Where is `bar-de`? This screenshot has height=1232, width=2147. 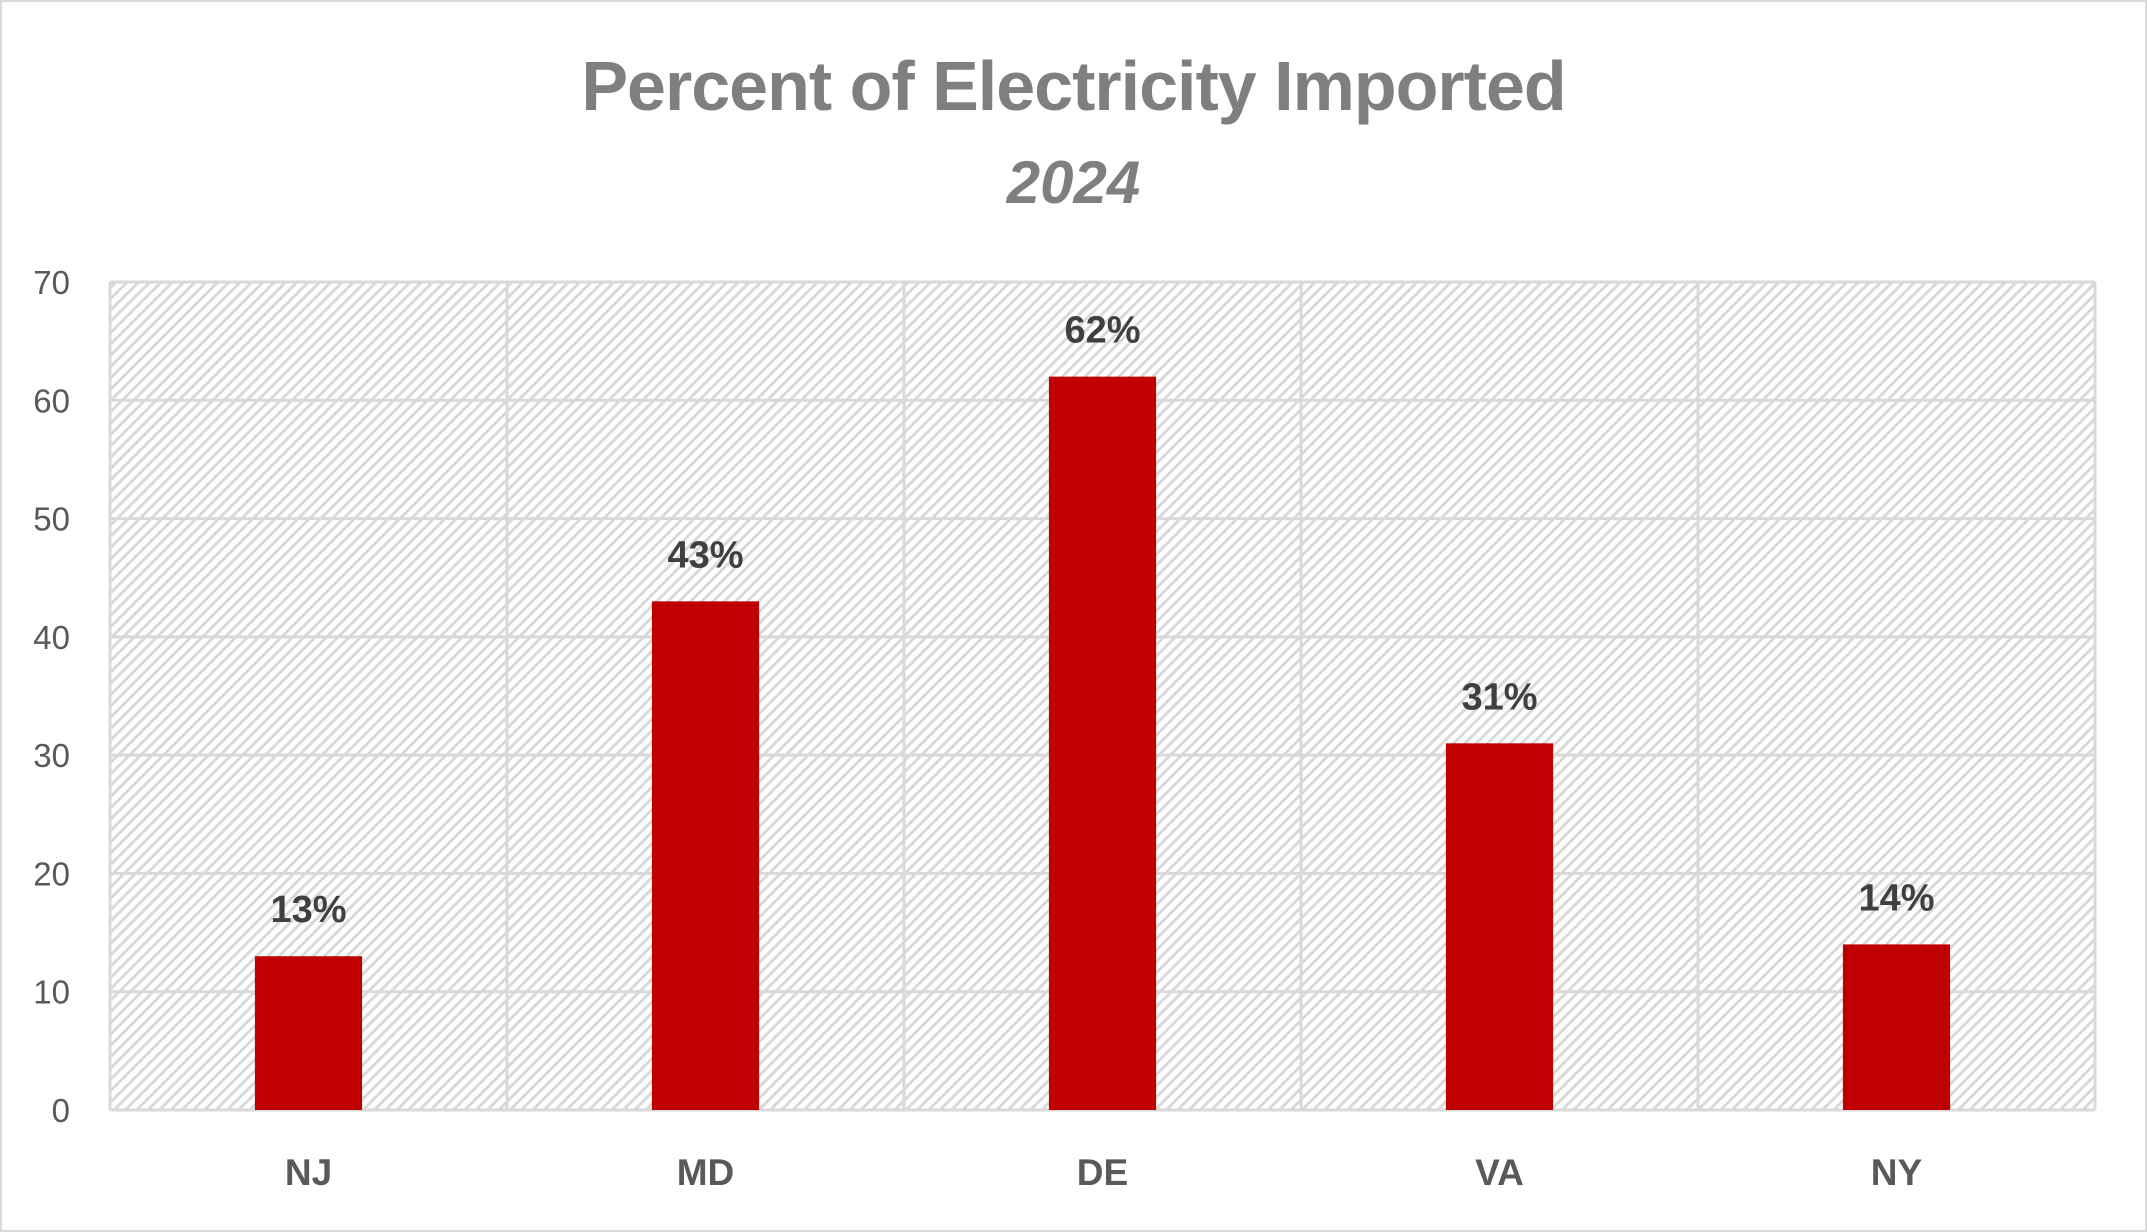
bar-de is located at coordinates (1102, 743).